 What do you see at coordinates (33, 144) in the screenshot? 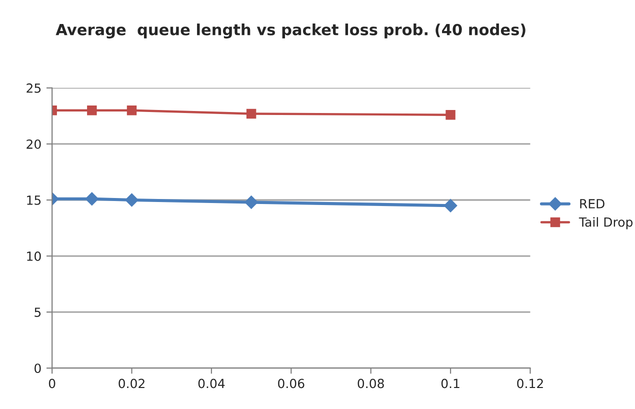
I see `y-tick-label: 20` at bounding box center [33, 144].